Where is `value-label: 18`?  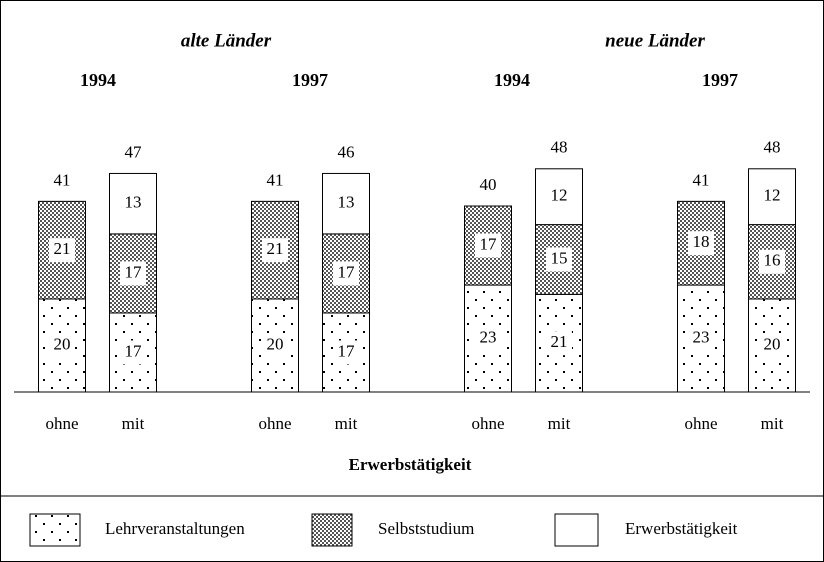 value-label: 18 is located at coordinates (701, 241).